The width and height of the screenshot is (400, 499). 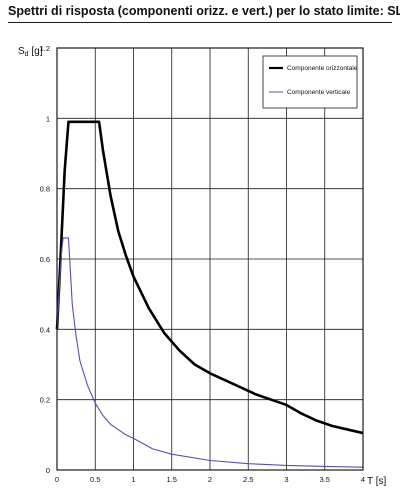 I want to click on x-tick-label: 3.5, so click(x=325, y=479).